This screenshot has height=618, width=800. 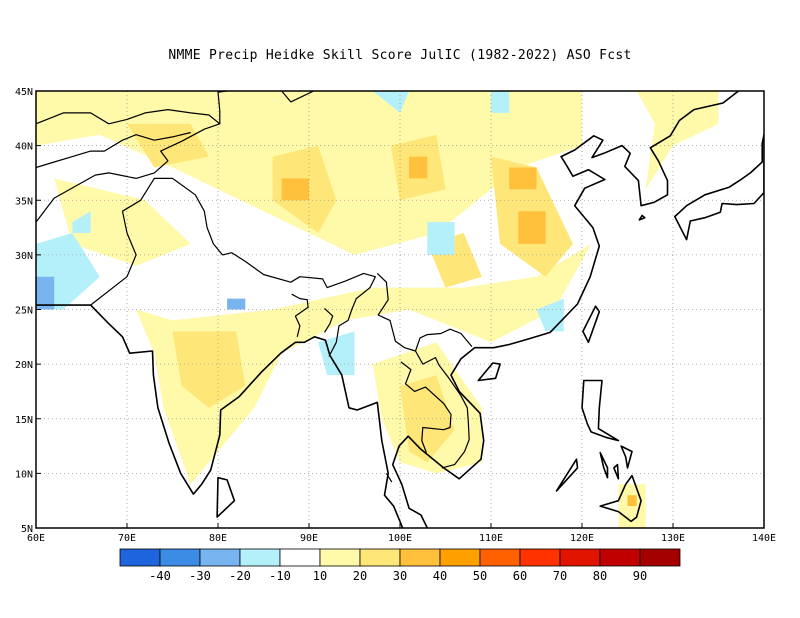 What do you see at coordinates (673, 538) in the screenshot?
I see `tick-label-lon: 130E` at bounding box center [673, 538].